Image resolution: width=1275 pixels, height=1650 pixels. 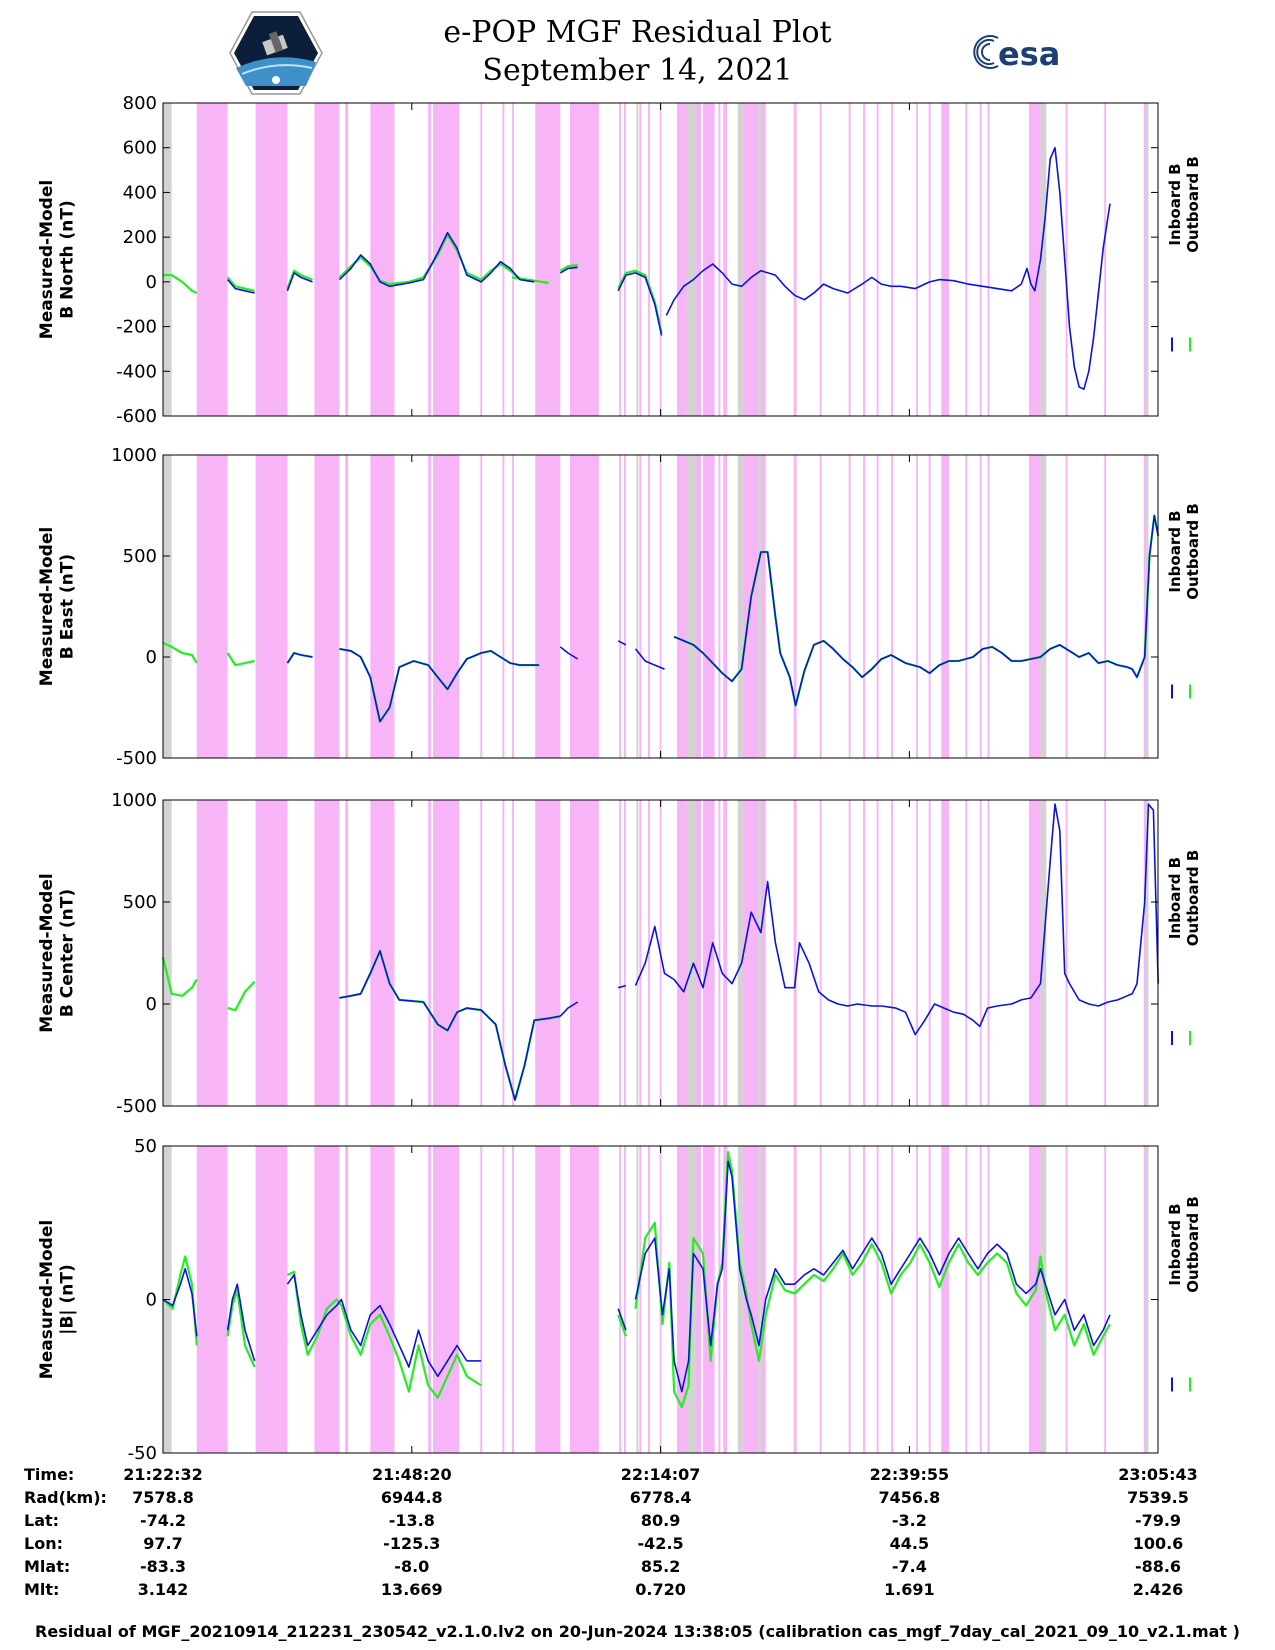 I want to click on ephemeris-value: 21:22:32, so click(x=163, y=1474).